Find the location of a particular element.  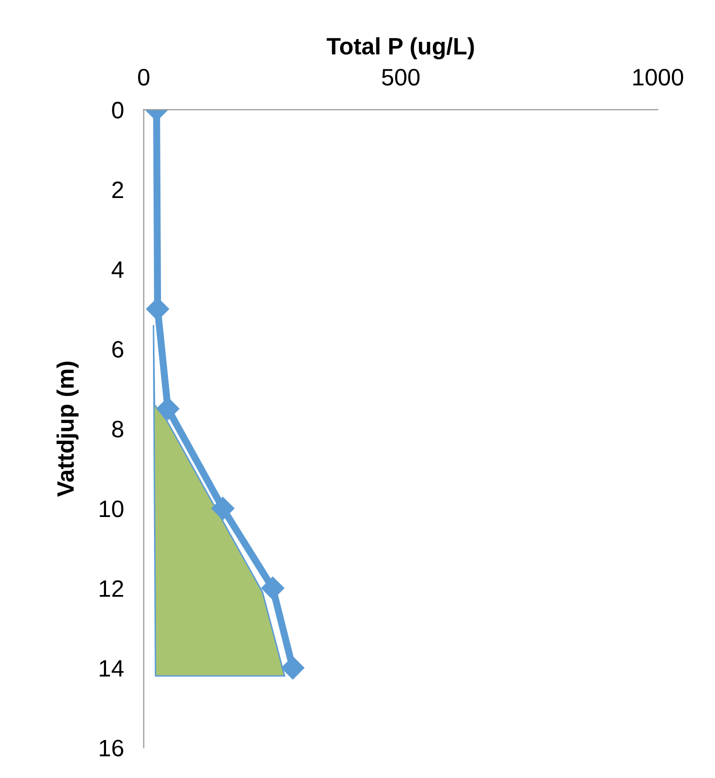

y-tick-label: 16 is located at coordinates (112, 748).